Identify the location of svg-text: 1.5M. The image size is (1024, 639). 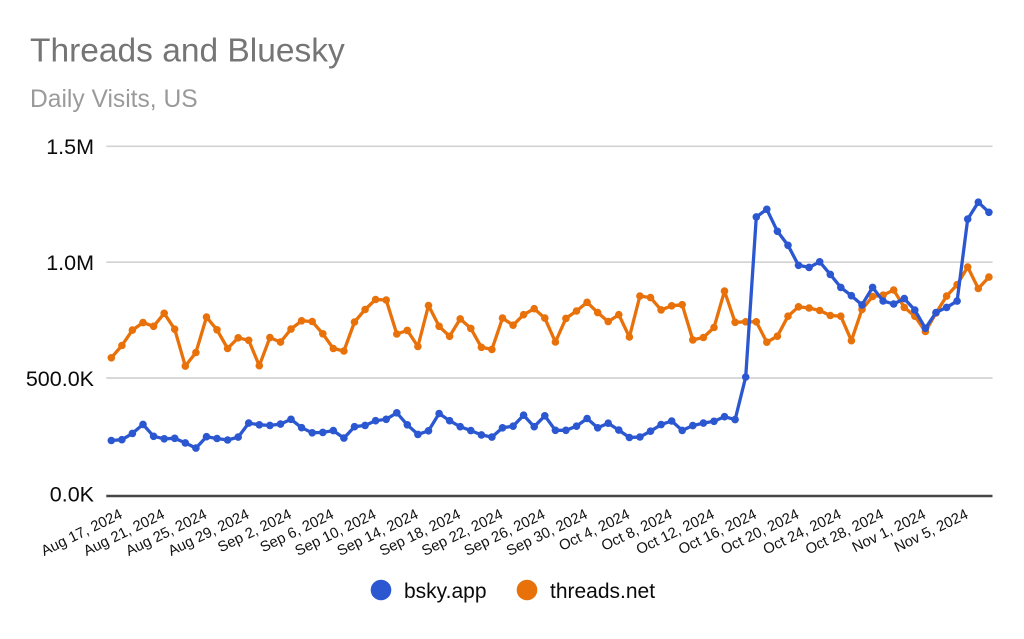
(70, 147).